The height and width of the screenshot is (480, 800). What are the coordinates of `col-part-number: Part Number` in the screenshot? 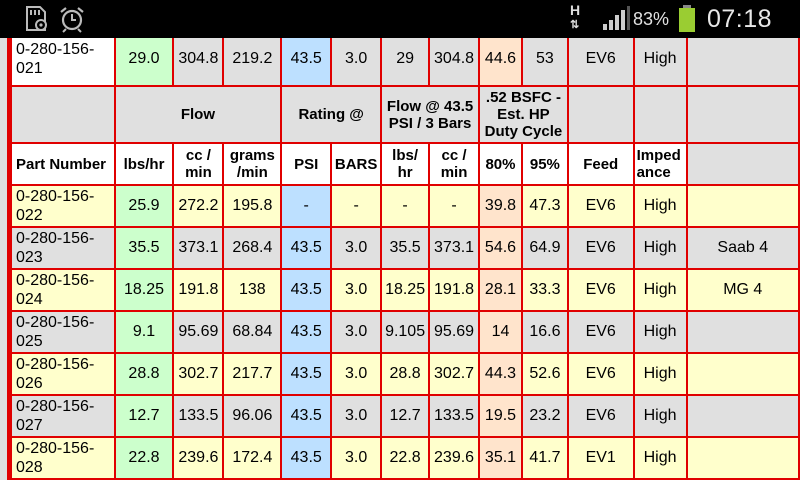 It's located at (63, 164).